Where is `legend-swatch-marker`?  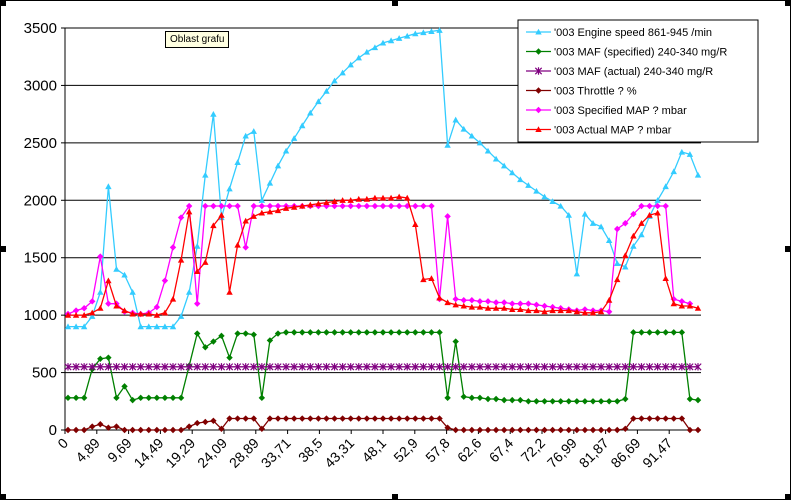 legend-swatch-marker is located at coordinates (538, 90).